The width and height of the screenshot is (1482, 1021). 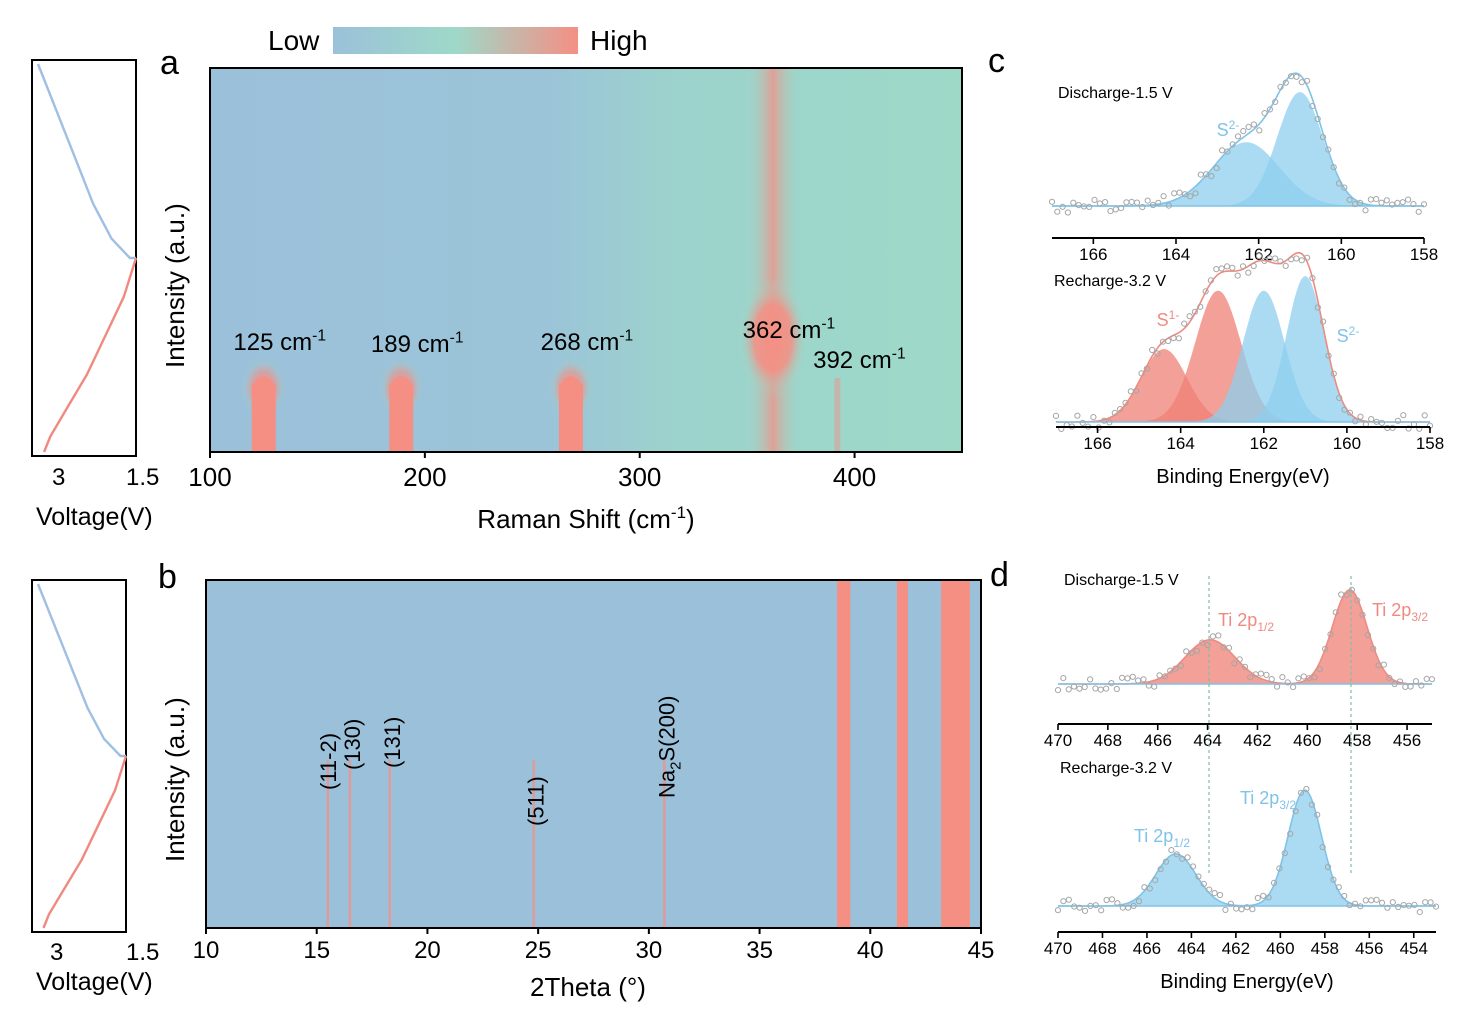 I want to click on xrd-peak-label-2: (131), so click(x=392, y=742).